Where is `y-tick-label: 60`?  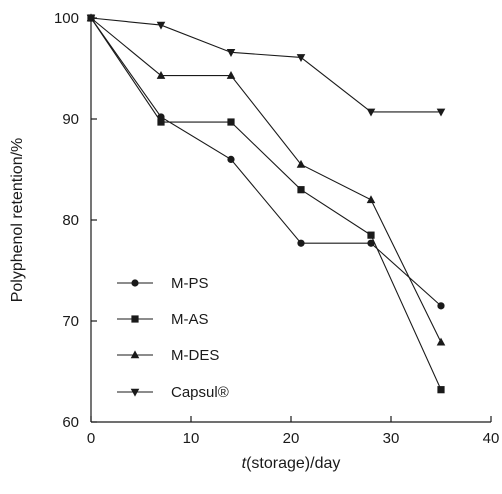 y-tick-label: 60 is located at coordinates (70, 422).